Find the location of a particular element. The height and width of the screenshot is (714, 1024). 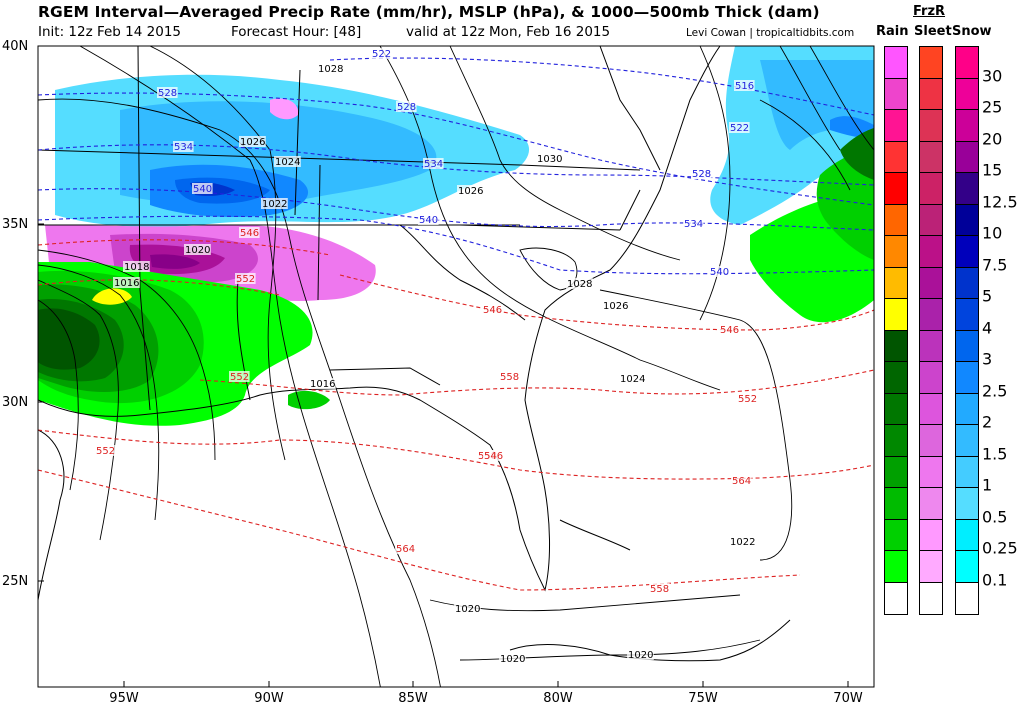

legend-tick: 30 is located at coordinates (992, 75).